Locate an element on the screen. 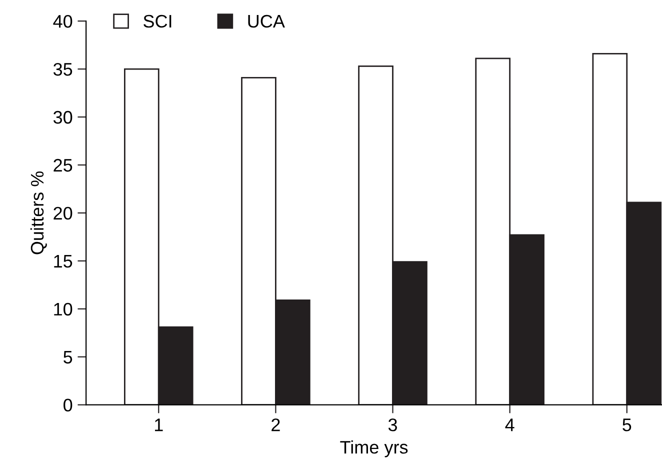 The height and width of the screenshot is (468, 662). x-axis-title: Time yrs is located at coordinates (374, 449).